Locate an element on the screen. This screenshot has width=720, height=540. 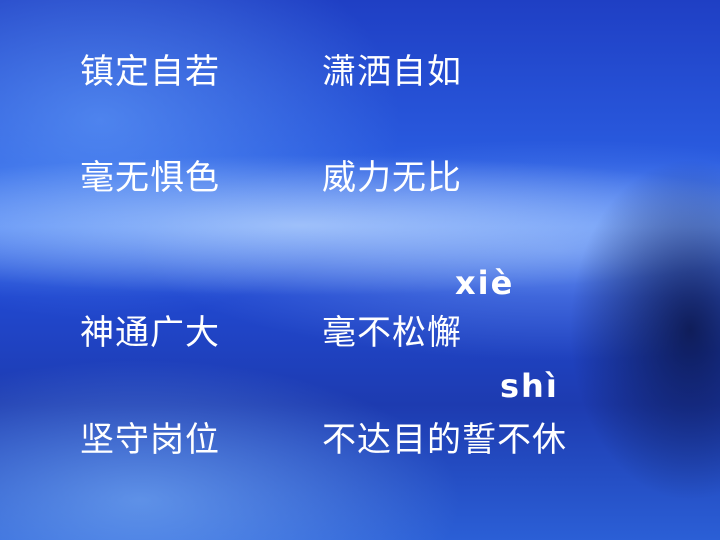
word-hao-wu-ju-se: 毫无惧色 is located at coordinates (150, 178).